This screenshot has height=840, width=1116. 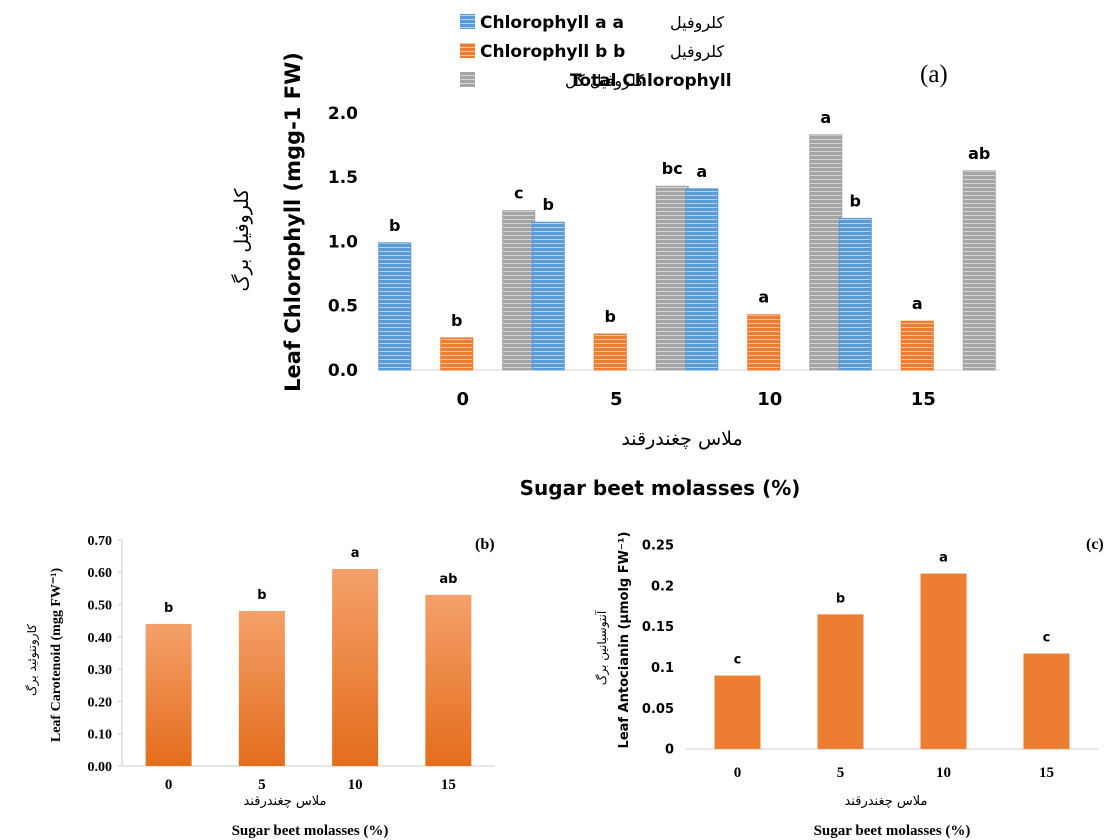 What do you see at coordinates (602, 647) in the screenshot?
I see `panel-c-y-label-fa: آنتوسیانین برگ` at bounding box center [602, 647].